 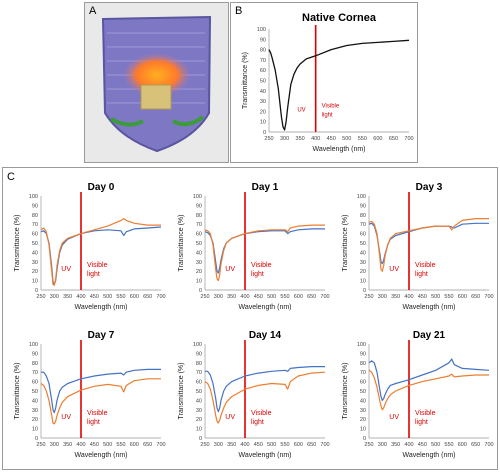 What do you see at coordinates (17, 243) in the screenshot?
I see `y-axis-label: Transmittance (%)` at bounding box center [17, 243].